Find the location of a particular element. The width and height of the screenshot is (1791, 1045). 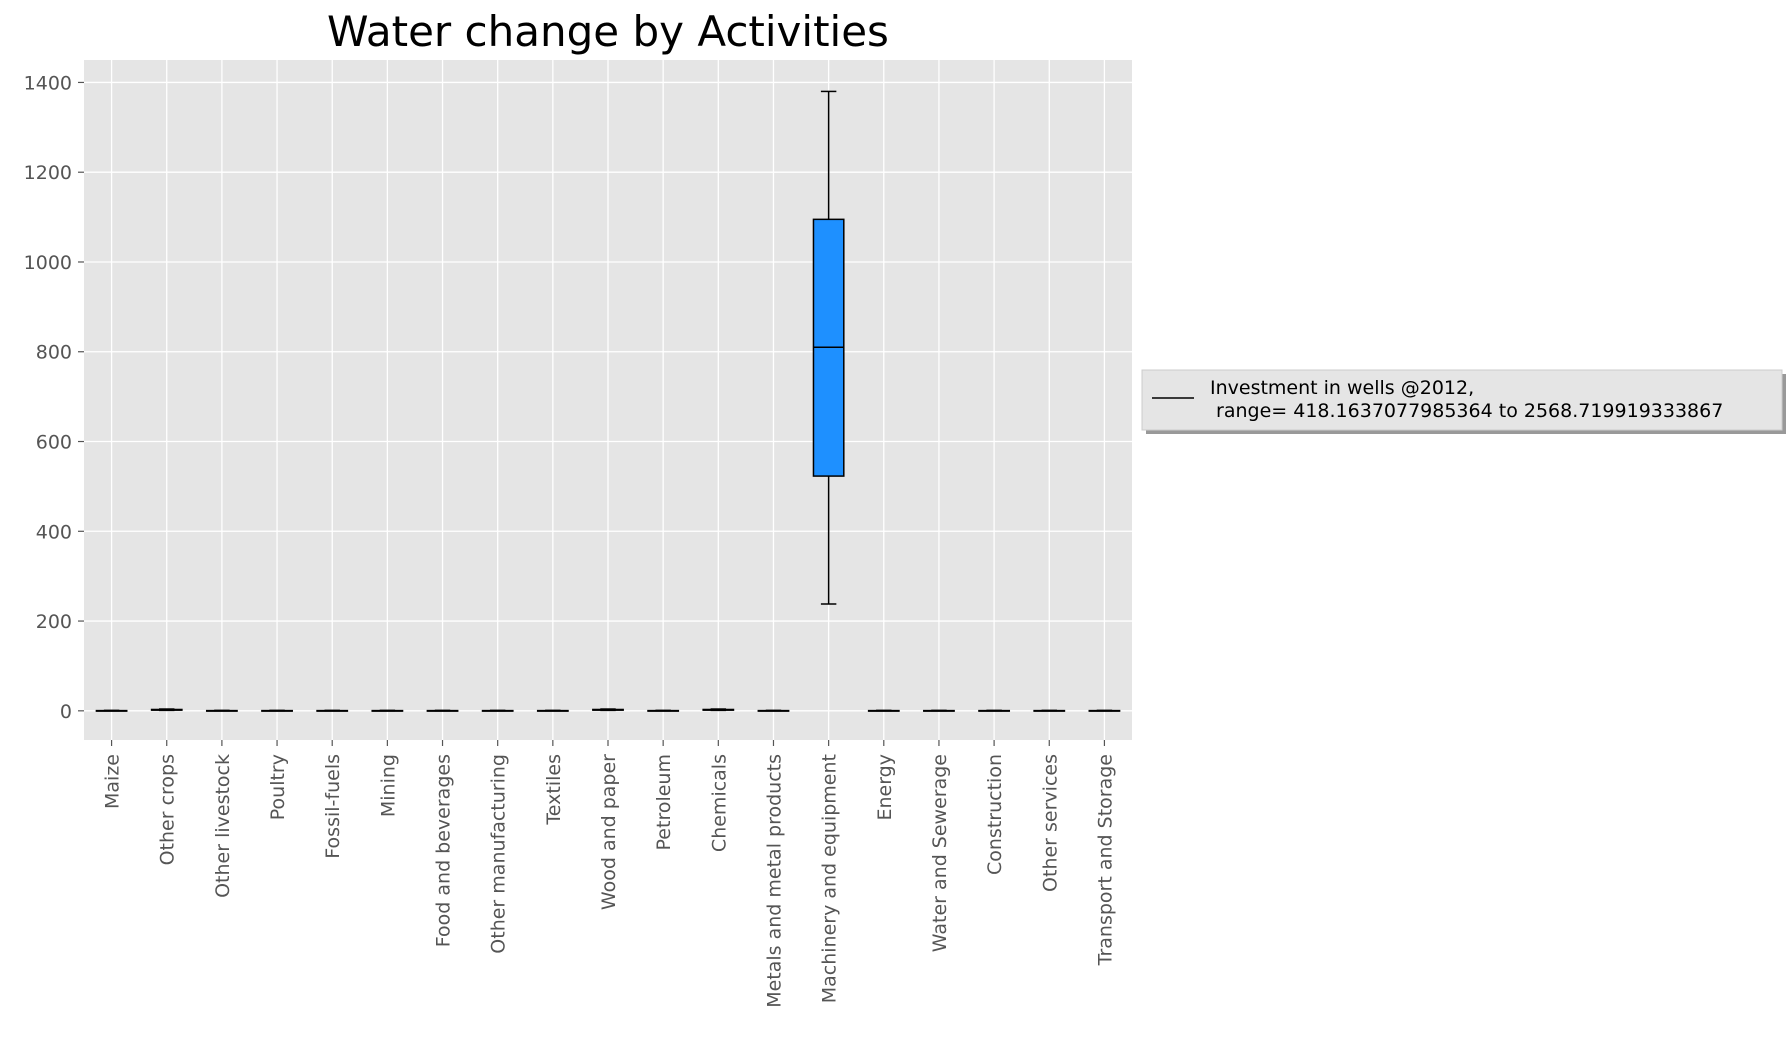

legend-box is located at coordinates (1462, 400).